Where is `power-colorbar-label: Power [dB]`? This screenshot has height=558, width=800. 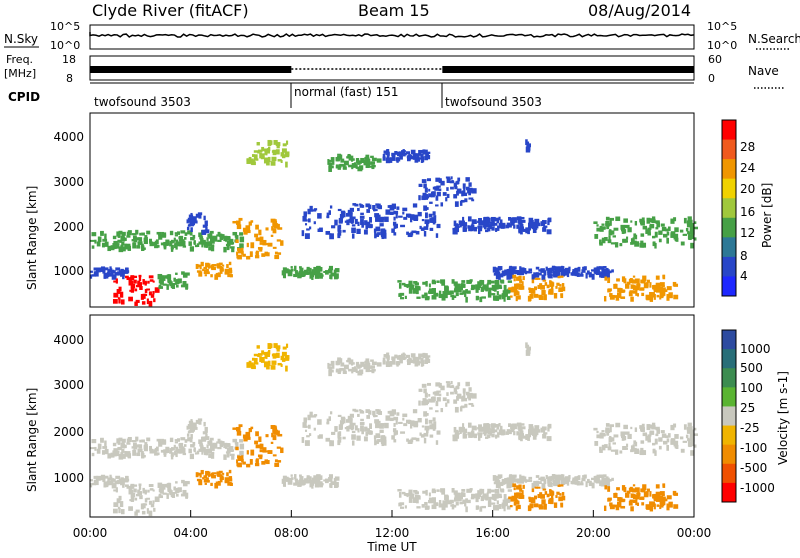 power-colorbar-label: Power [dB] is located at coordinates (767, 215).